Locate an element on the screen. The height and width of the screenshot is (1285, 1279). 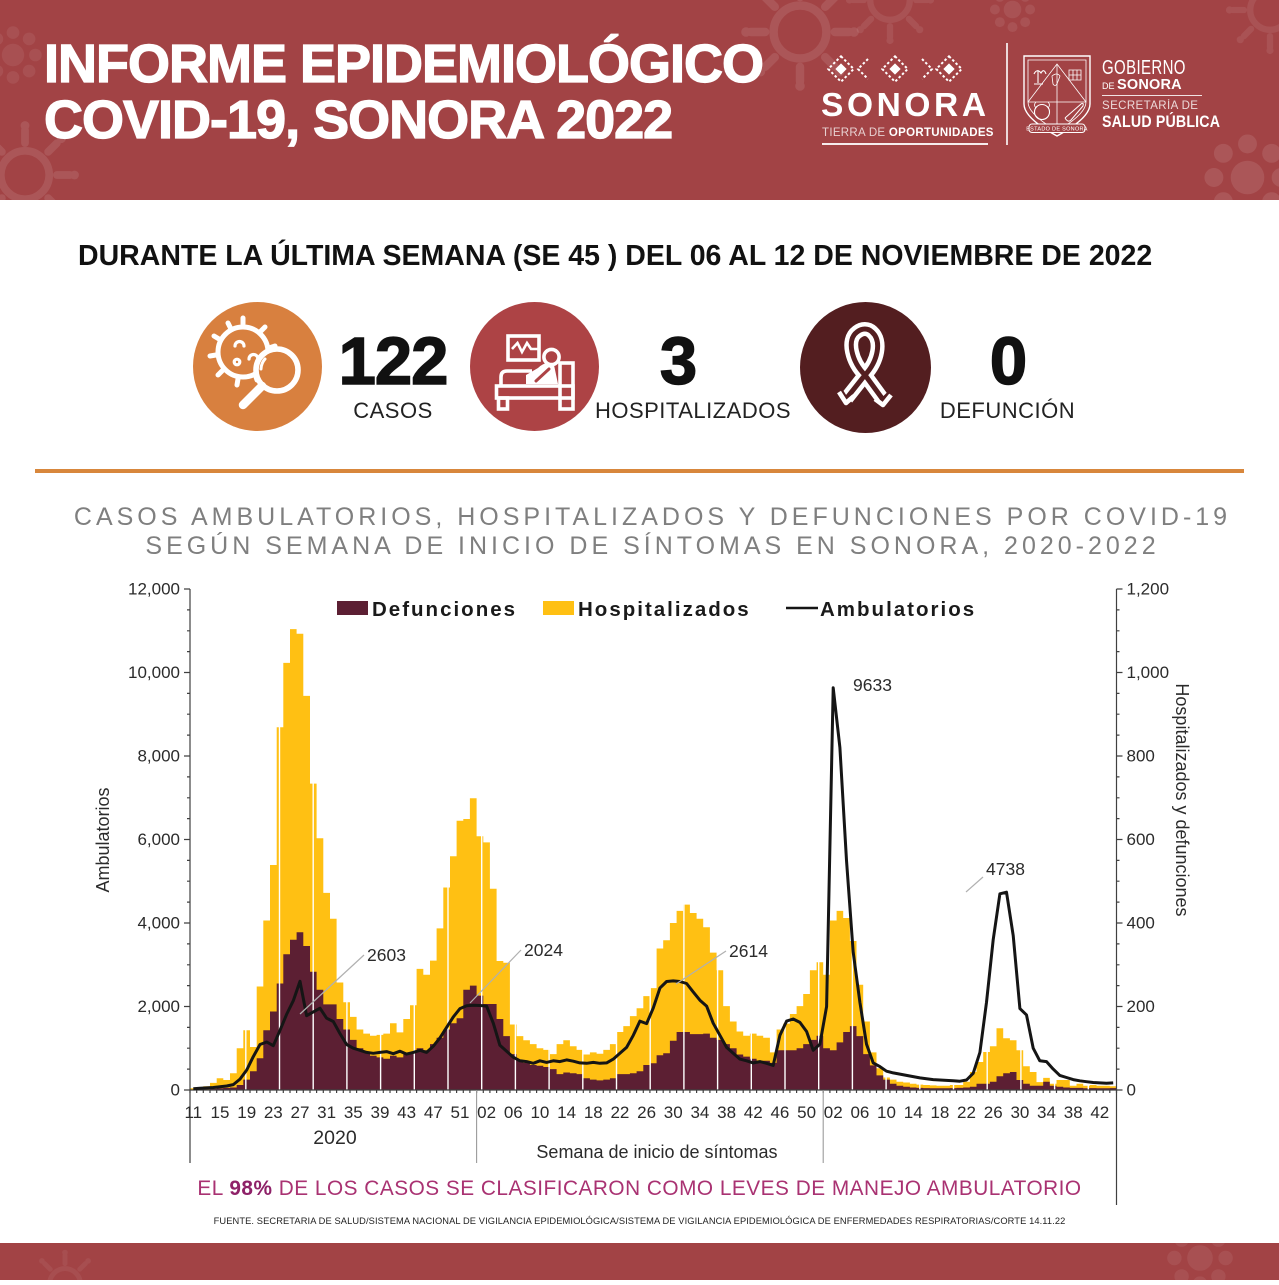
svg-text: 600 is located at coordinates (1141, 839).